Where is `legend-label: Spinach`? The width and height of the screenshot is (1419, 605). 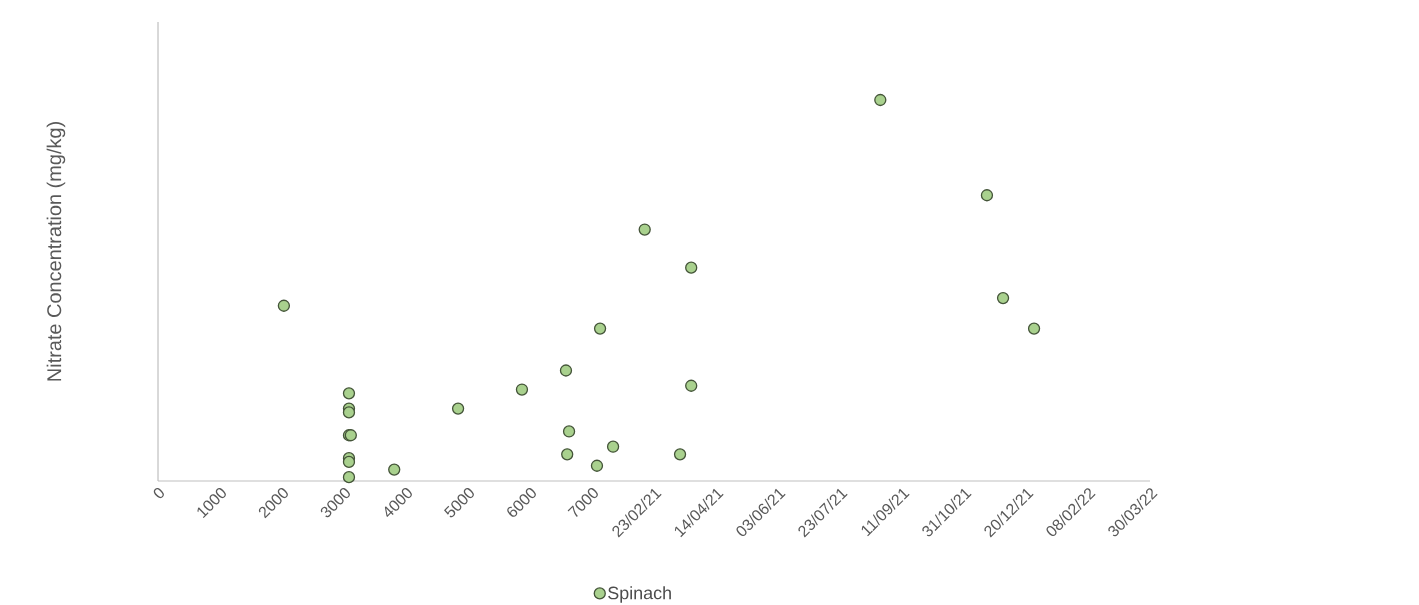 legend-label: Spinach is located at coordinates (639, 595).